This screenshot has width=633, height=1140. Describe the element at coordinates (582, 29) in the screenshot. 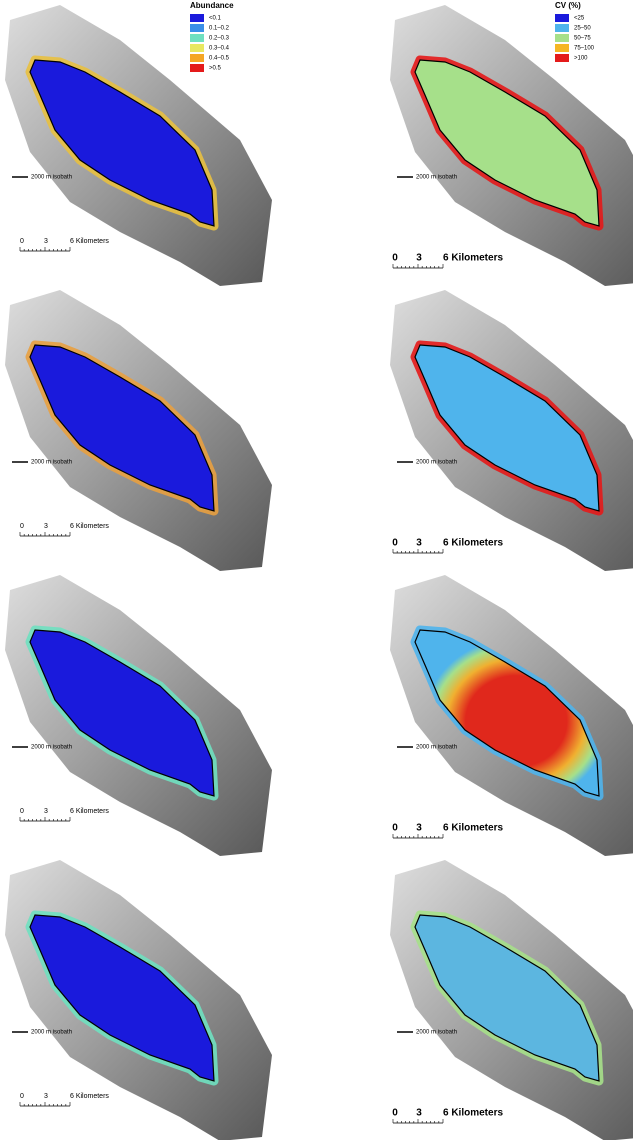

I see `legend-label: 25–50` at that location.